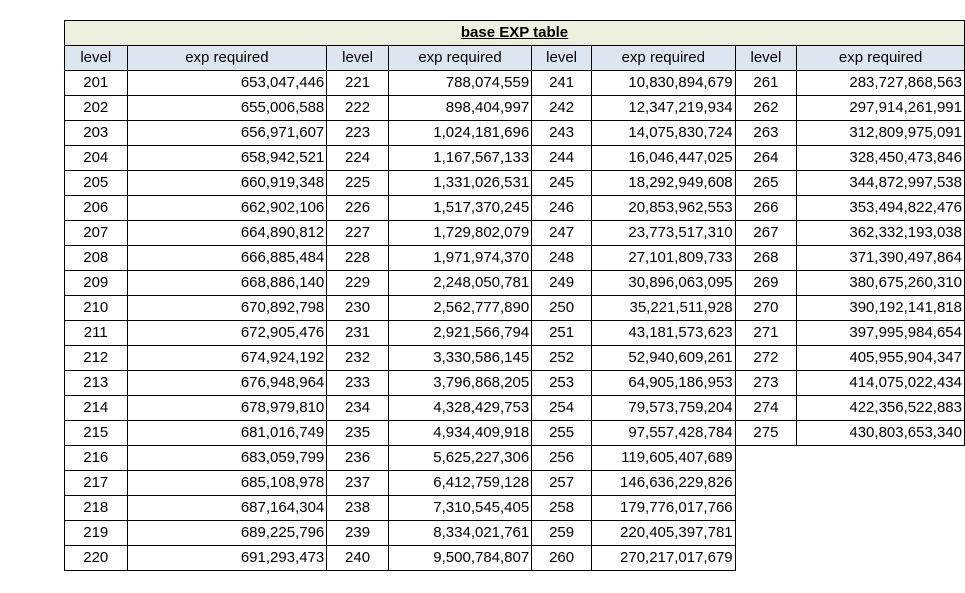 Image resolution: width=965 pixels, height=593 pixels. Describe the element at coordinates (96, 283) in the screenshot. I see `level-cell: 209` at that location.